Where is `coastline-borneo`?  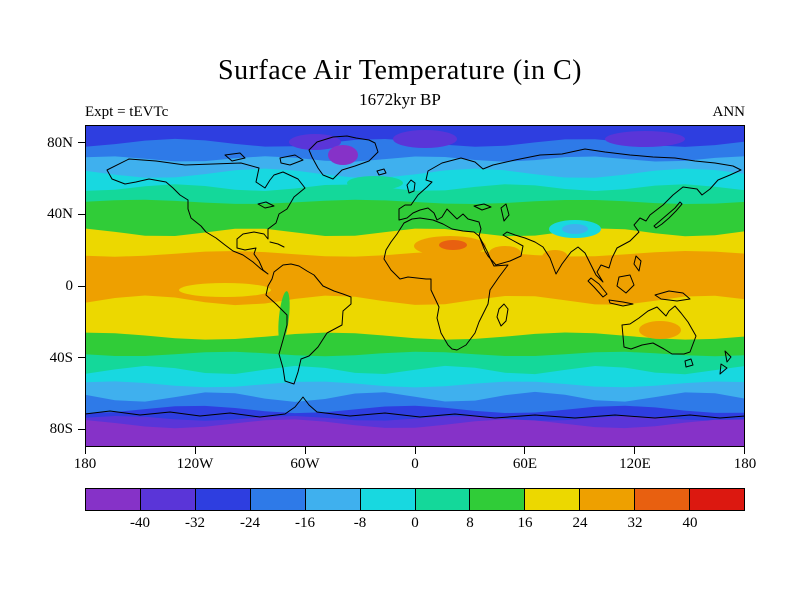
coastline-borneo is located at coordinates (625, 284).